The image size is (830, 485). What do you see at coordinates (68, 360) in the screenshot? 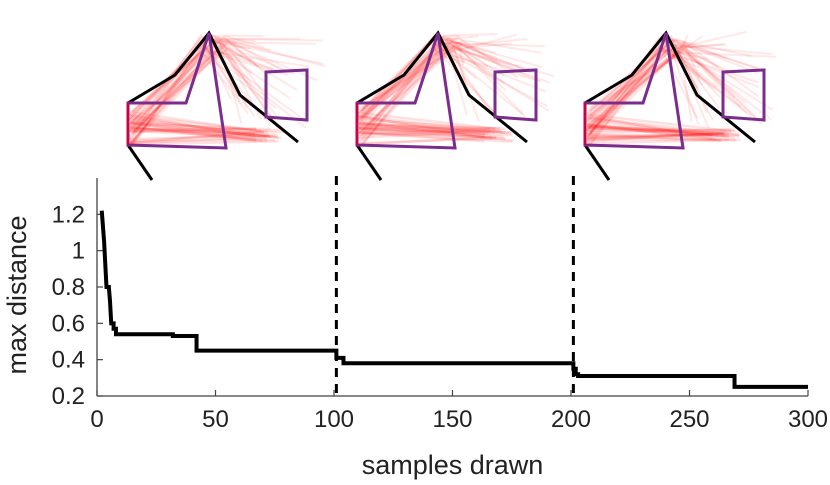
I see `y-tick-label: 0.4` at bounding box center [68, 360].